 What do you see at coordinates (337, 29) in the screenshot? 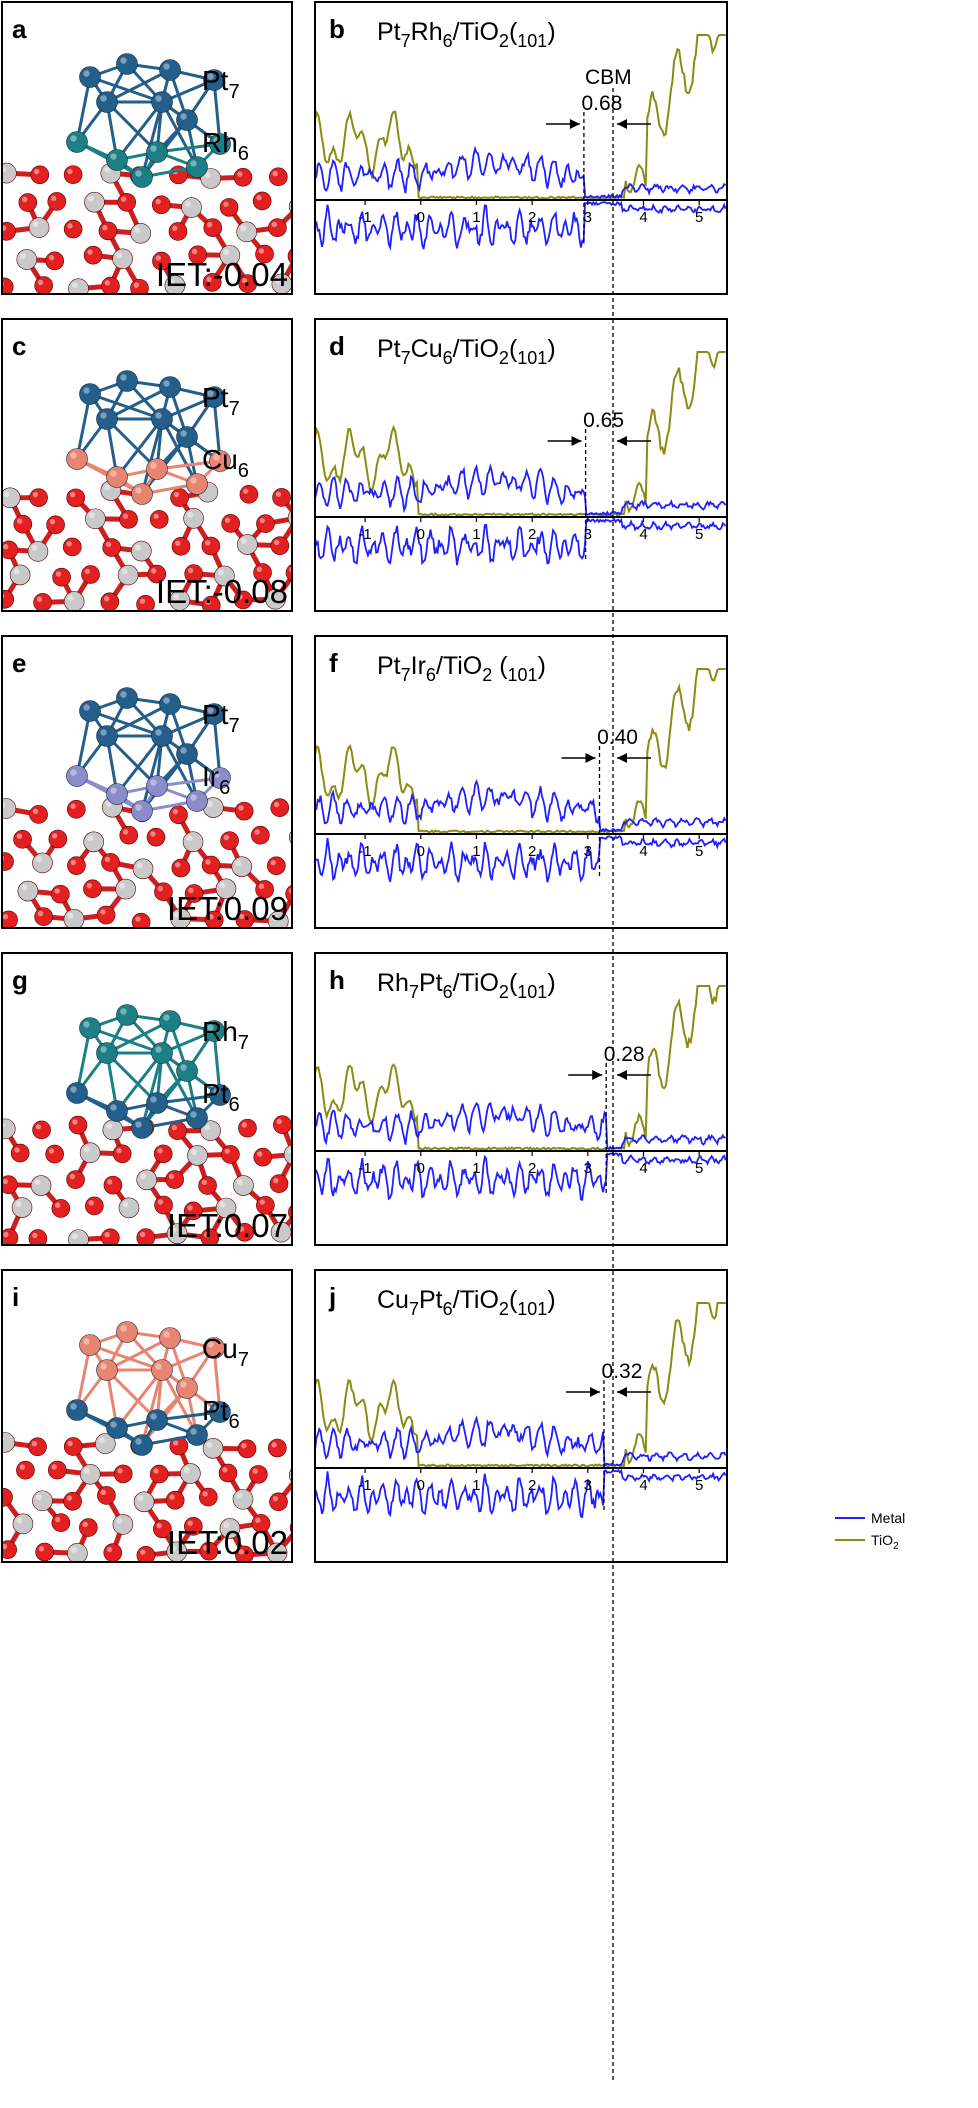
I see `panel-letter: b` at bounding box center [337, 29].